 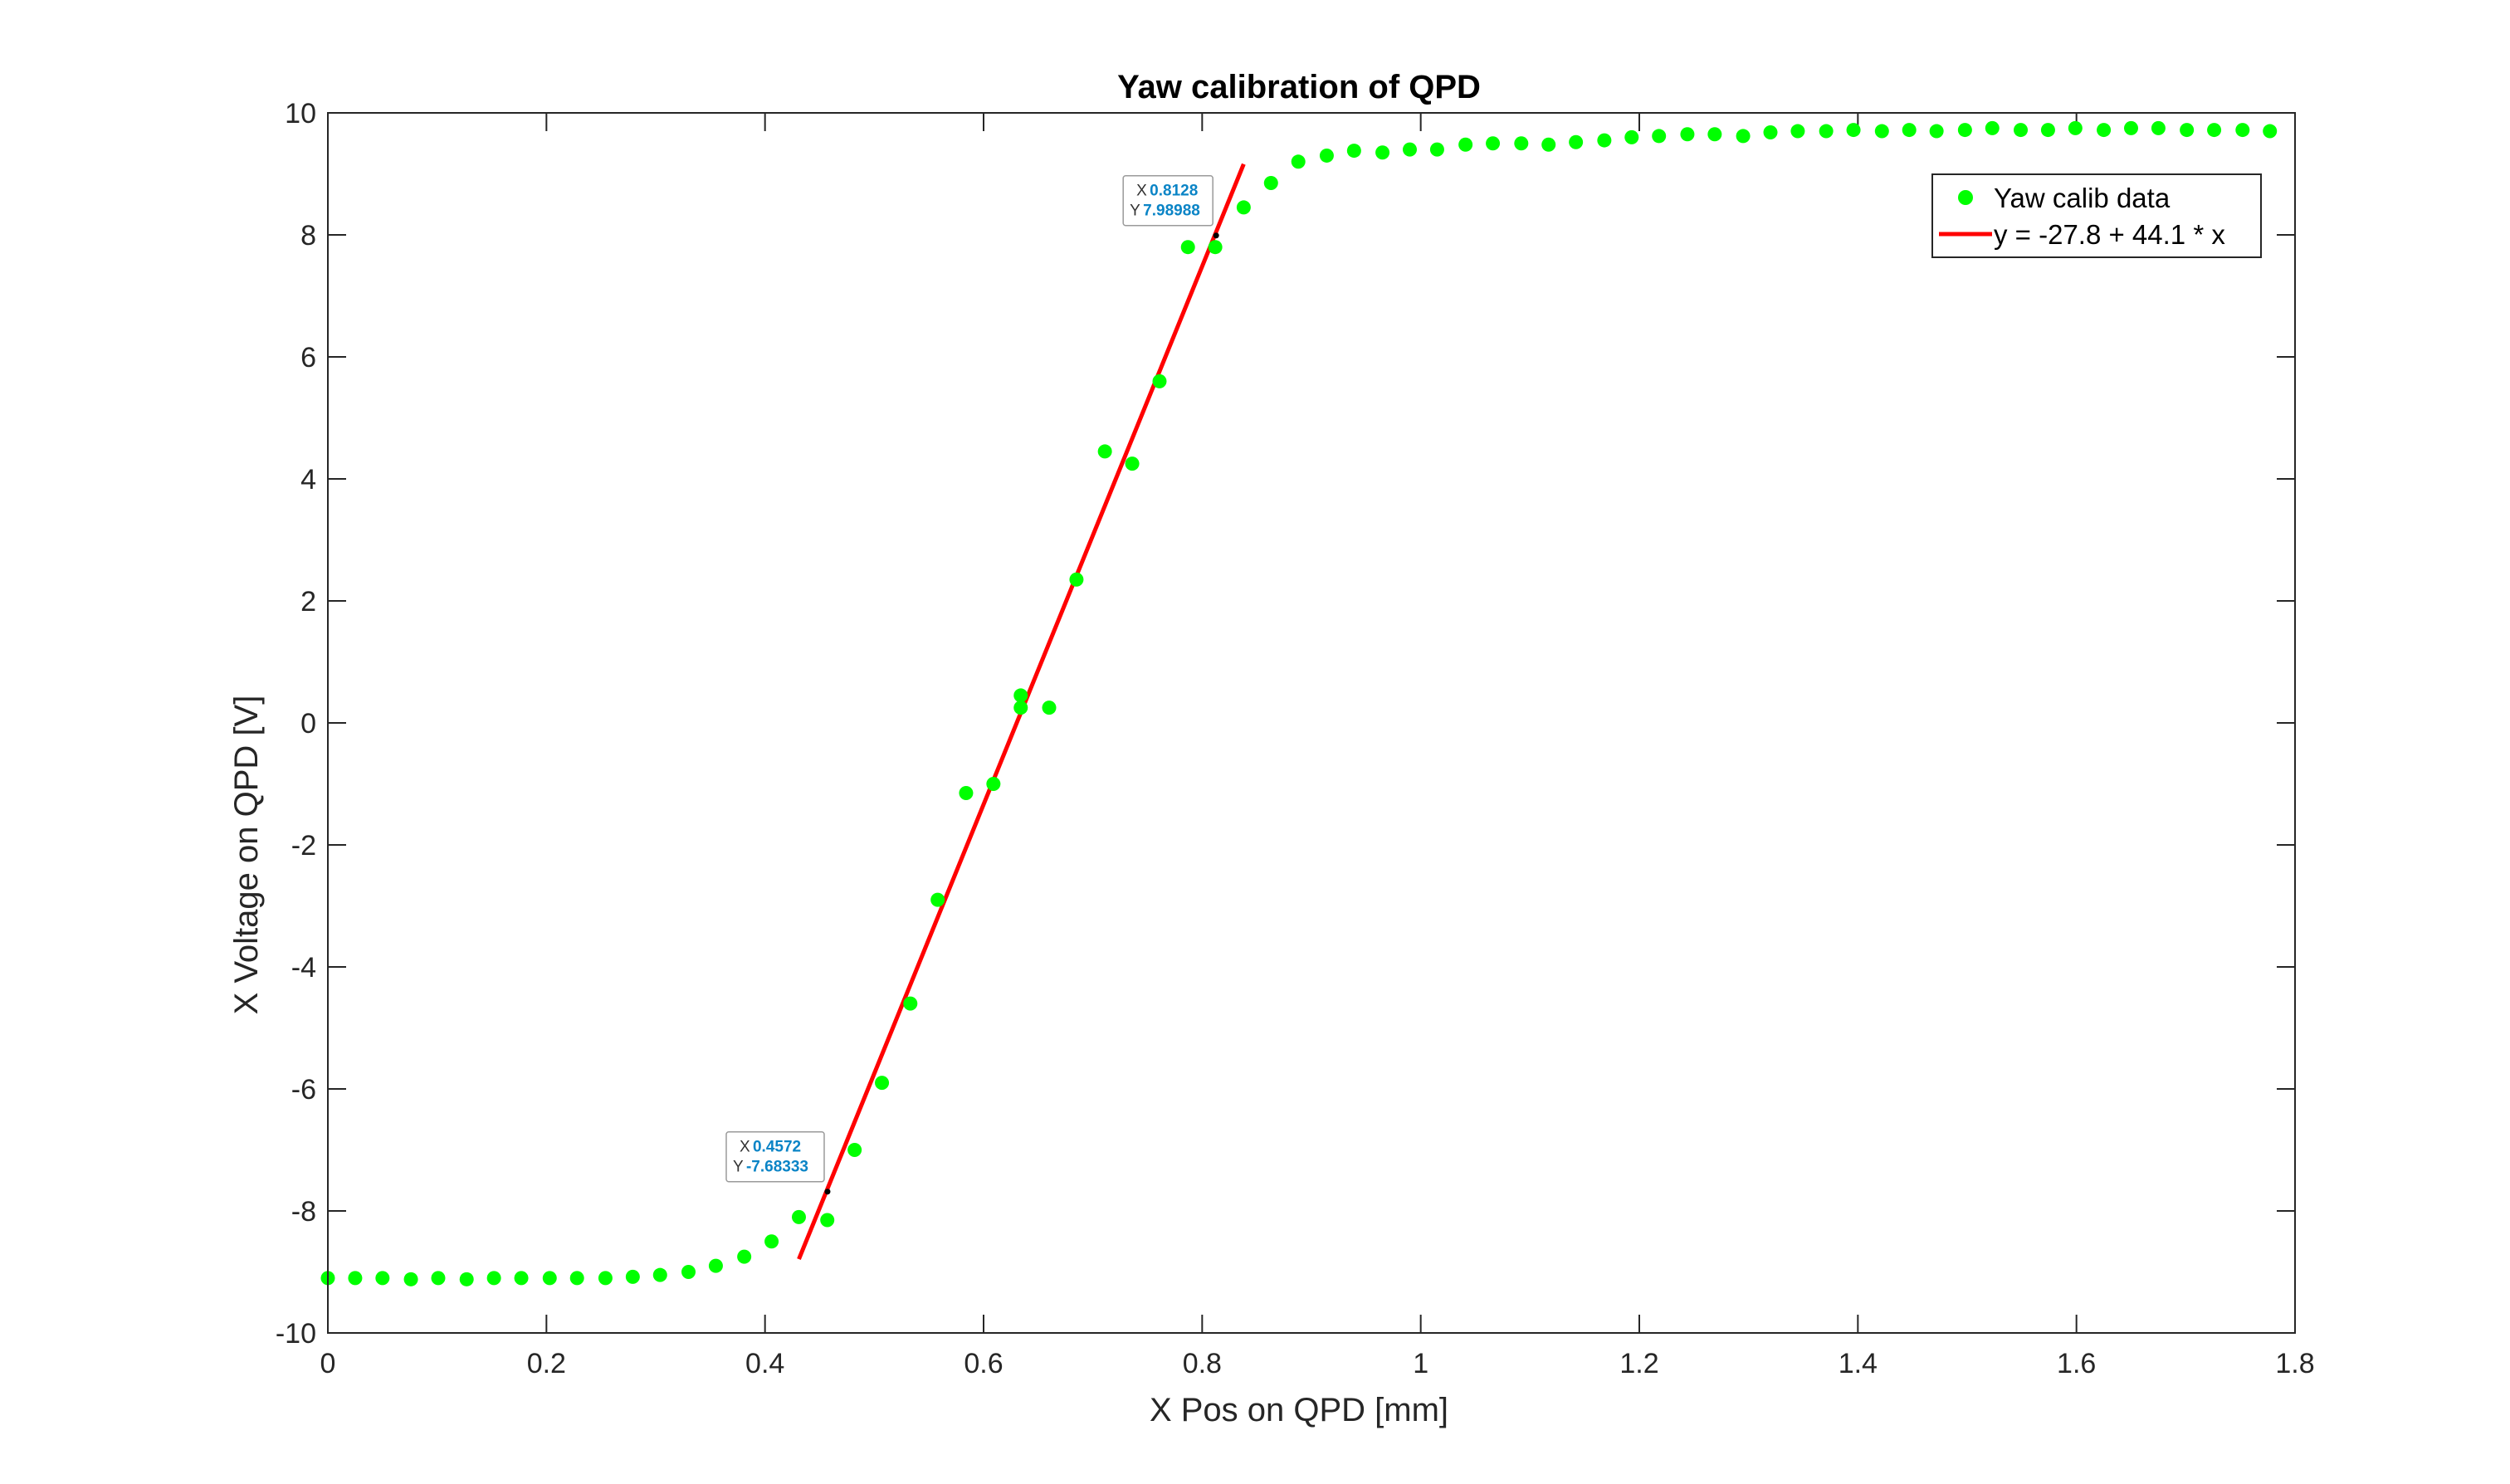 What do you see at coordinates (1141, 191) in the screenshot?
I see `datatip-x-key: X` at bounding box center [1141, 191].